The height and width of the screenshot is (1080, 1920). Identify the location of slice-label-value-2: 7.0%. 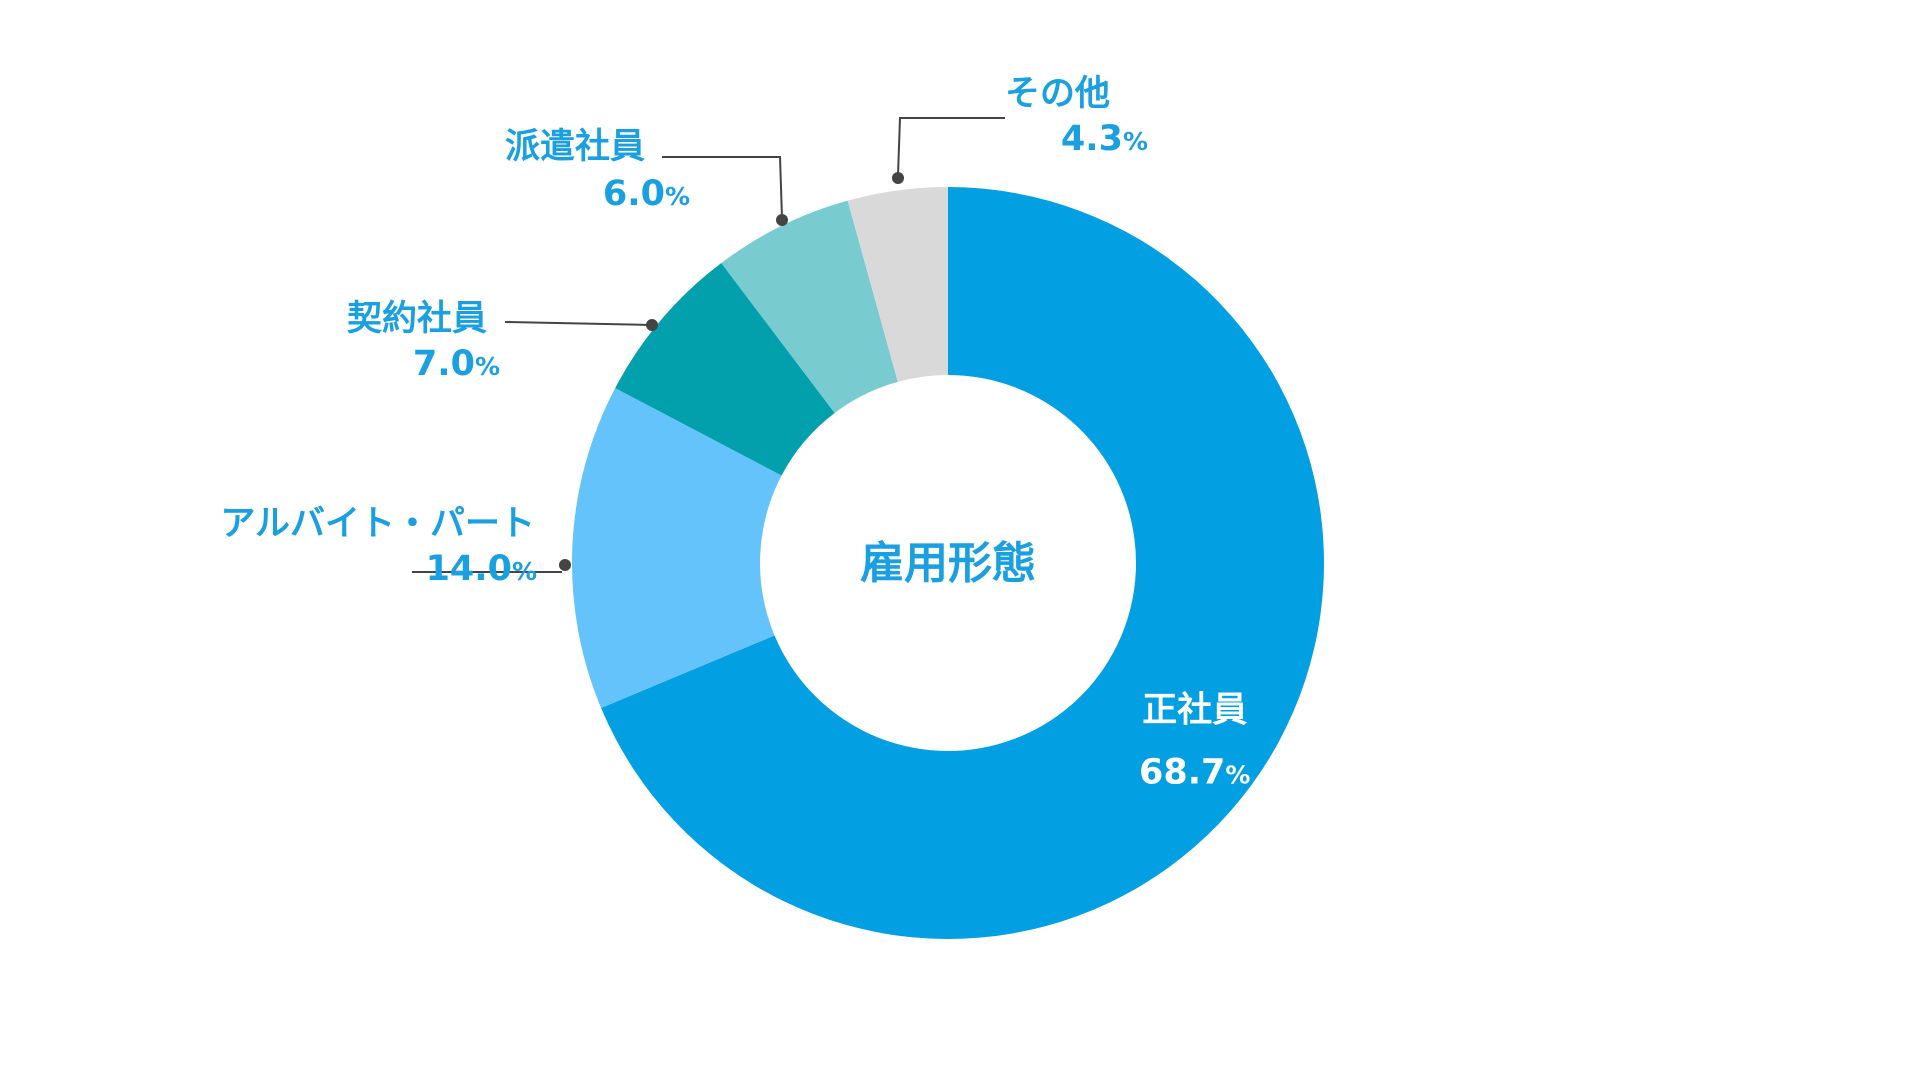
(456, 364).